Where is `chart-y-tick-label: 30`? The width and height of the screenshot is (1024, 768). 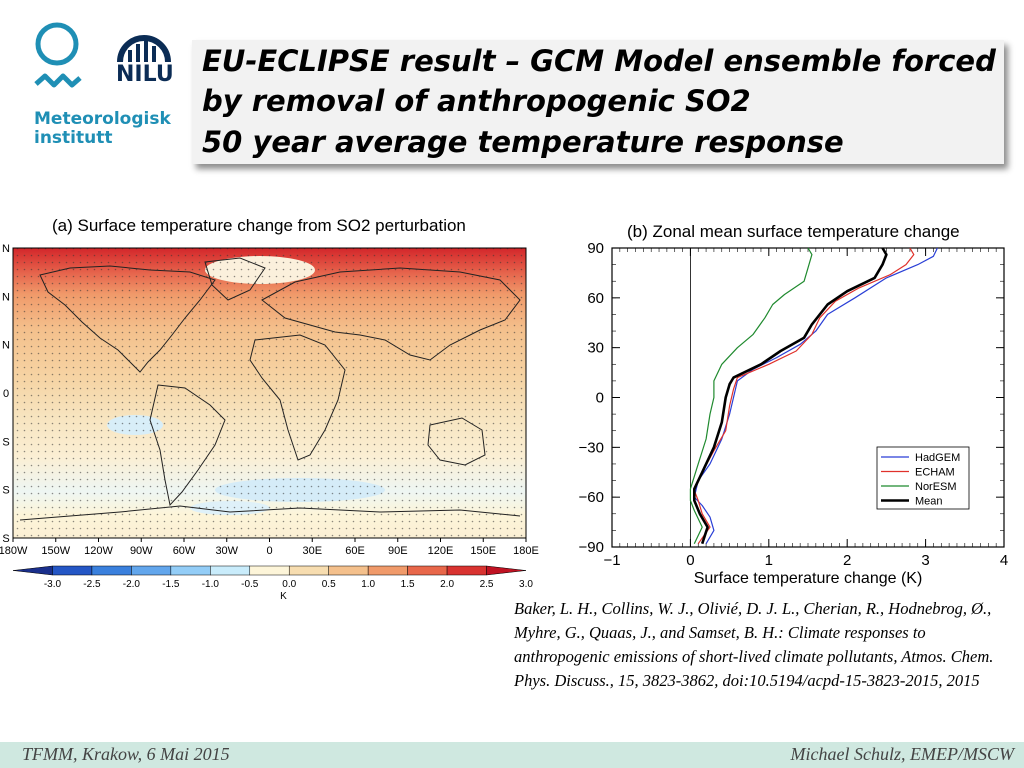
chart-y-tick-label: 30 is located at coordinates (595, 348).